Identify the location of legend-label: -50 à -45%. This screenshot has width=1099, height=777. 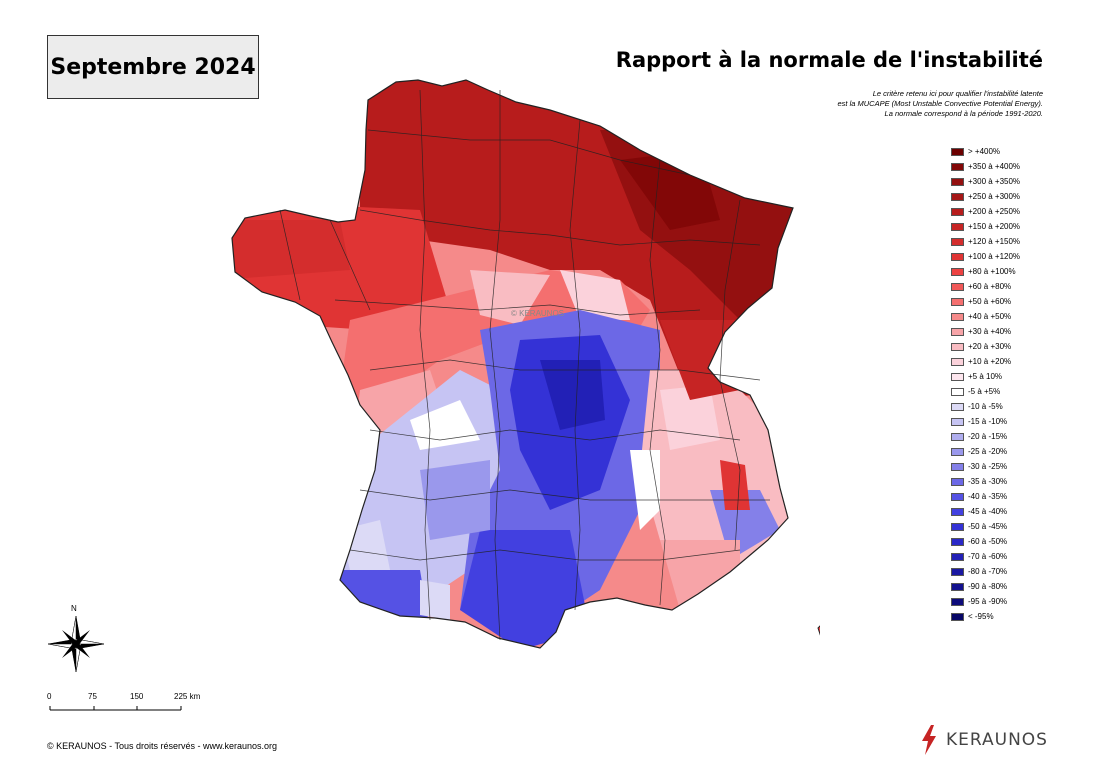
(988, 526).